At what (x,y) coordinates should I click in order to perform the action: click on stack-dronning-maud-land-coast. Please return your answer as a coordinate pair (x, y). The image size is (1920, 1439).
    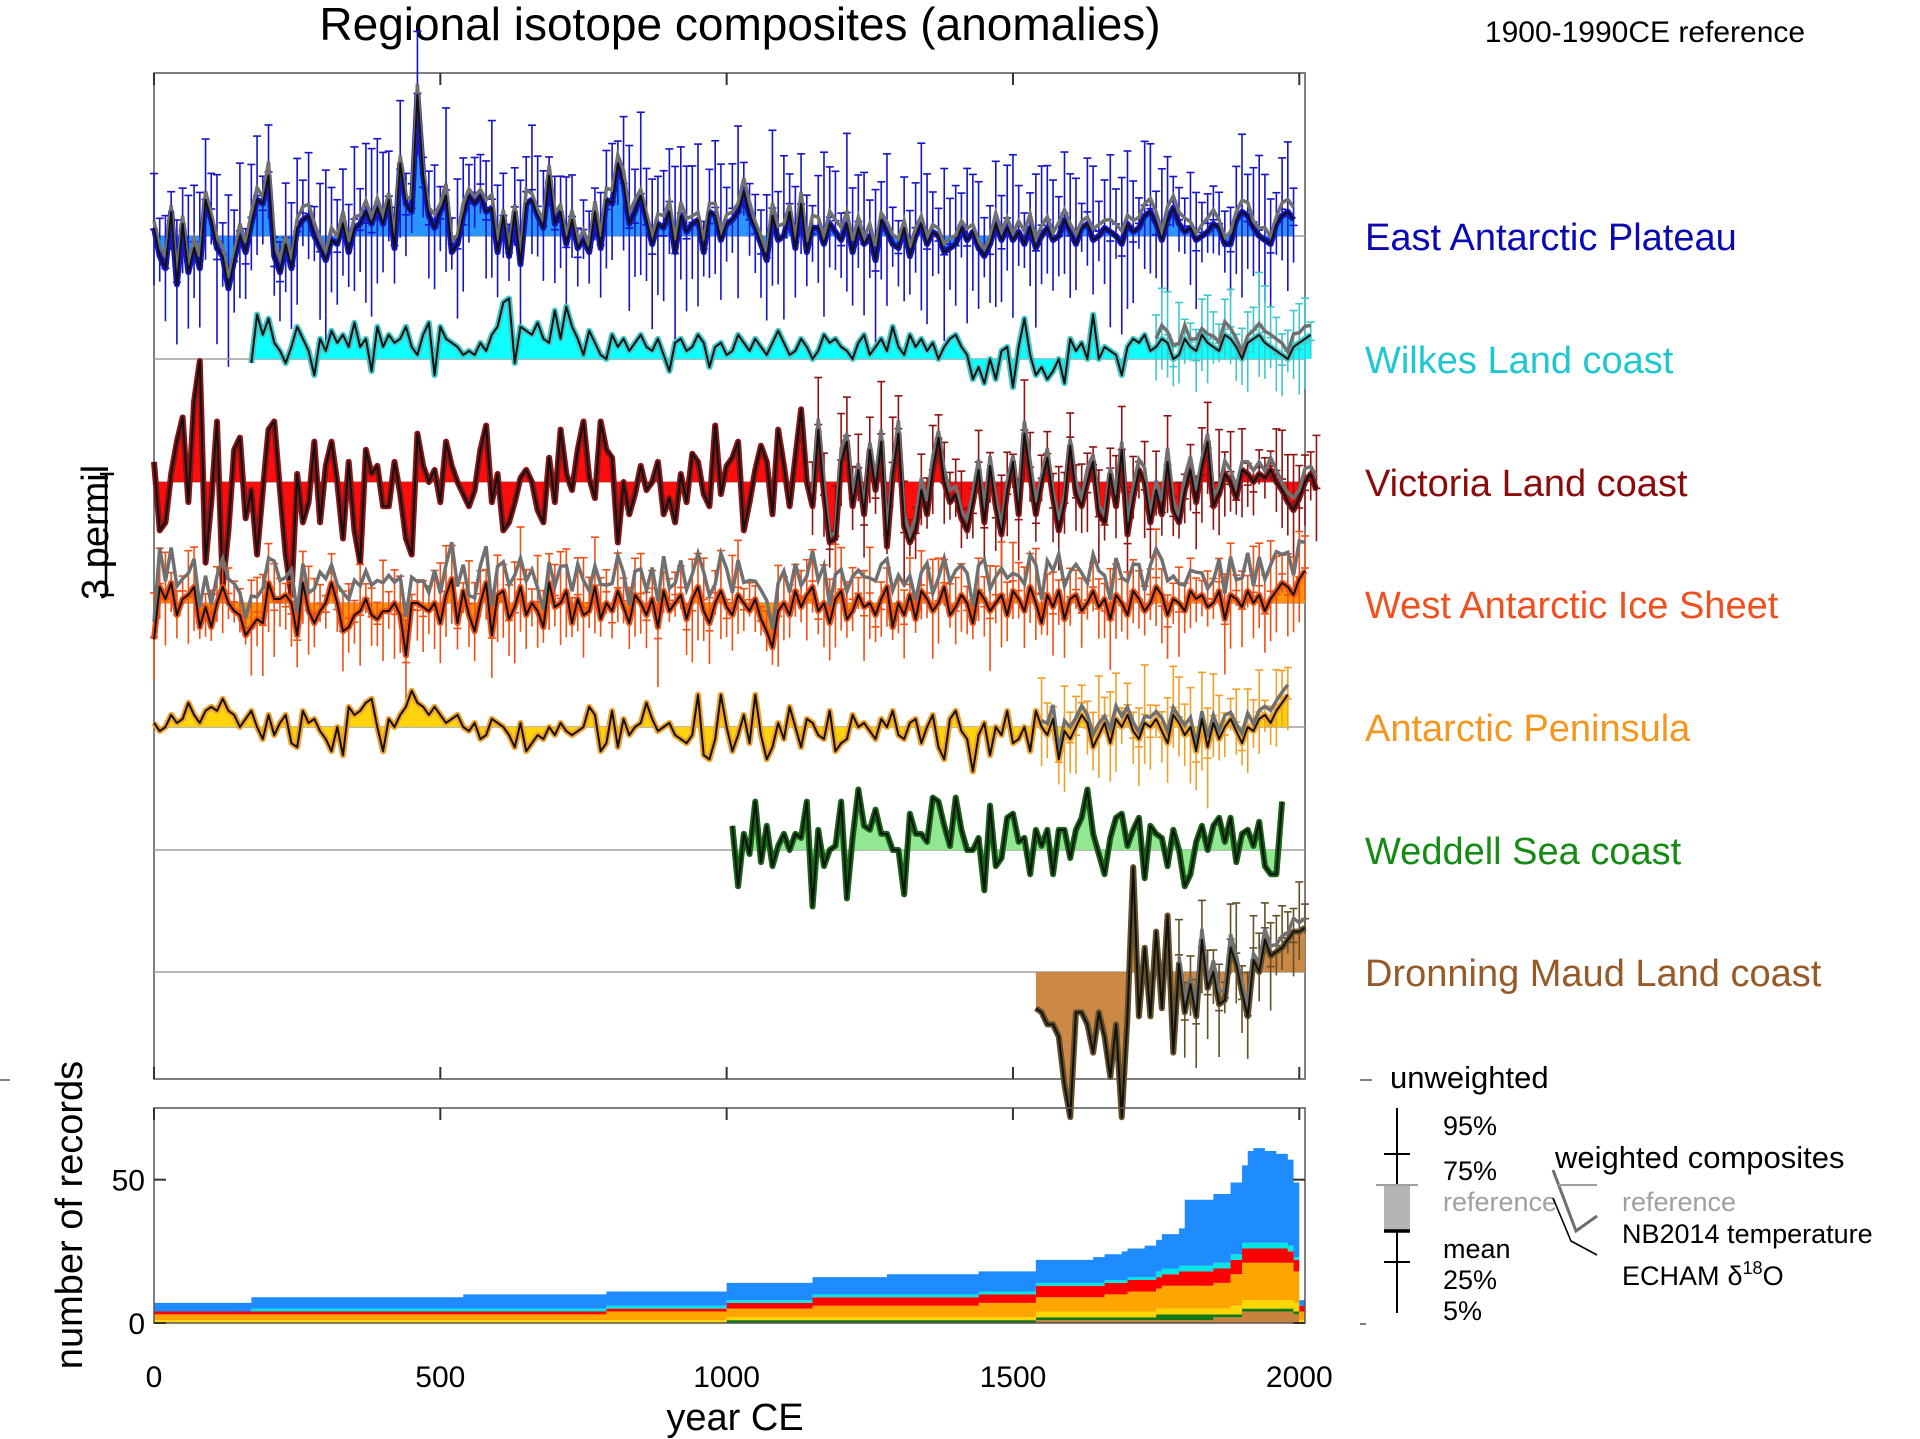
    Looking at the image, I should click on (729, 1317).